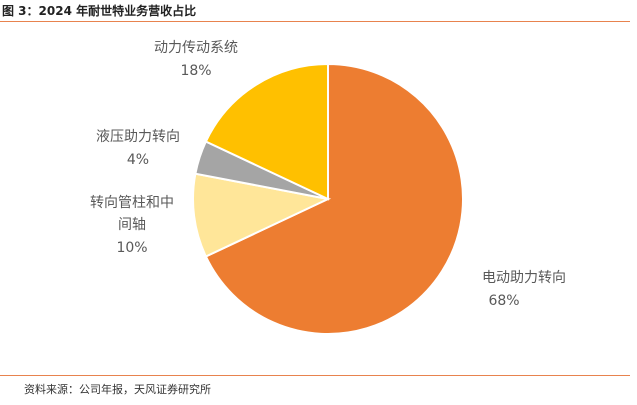 The image size is (637, 405). What do you see at coordinates (131, 248) in the screenshot?
I see `slice-label-steering-column-percent: 10%` at bounding box center [131, 248].